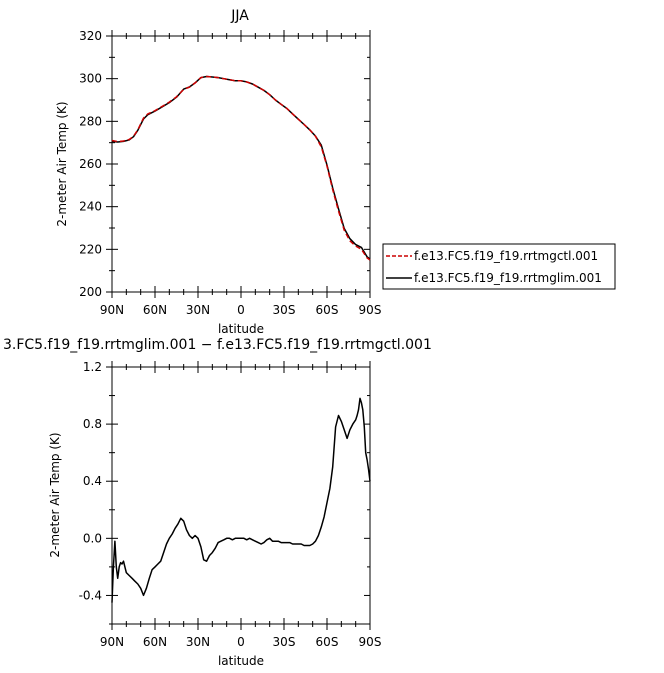 The image size is (664, 673). What do you see at coordinates (155, 310) in the screenshot?
I see `top-chart-x-tick-label: 60N` at bounding box center [155, 310].